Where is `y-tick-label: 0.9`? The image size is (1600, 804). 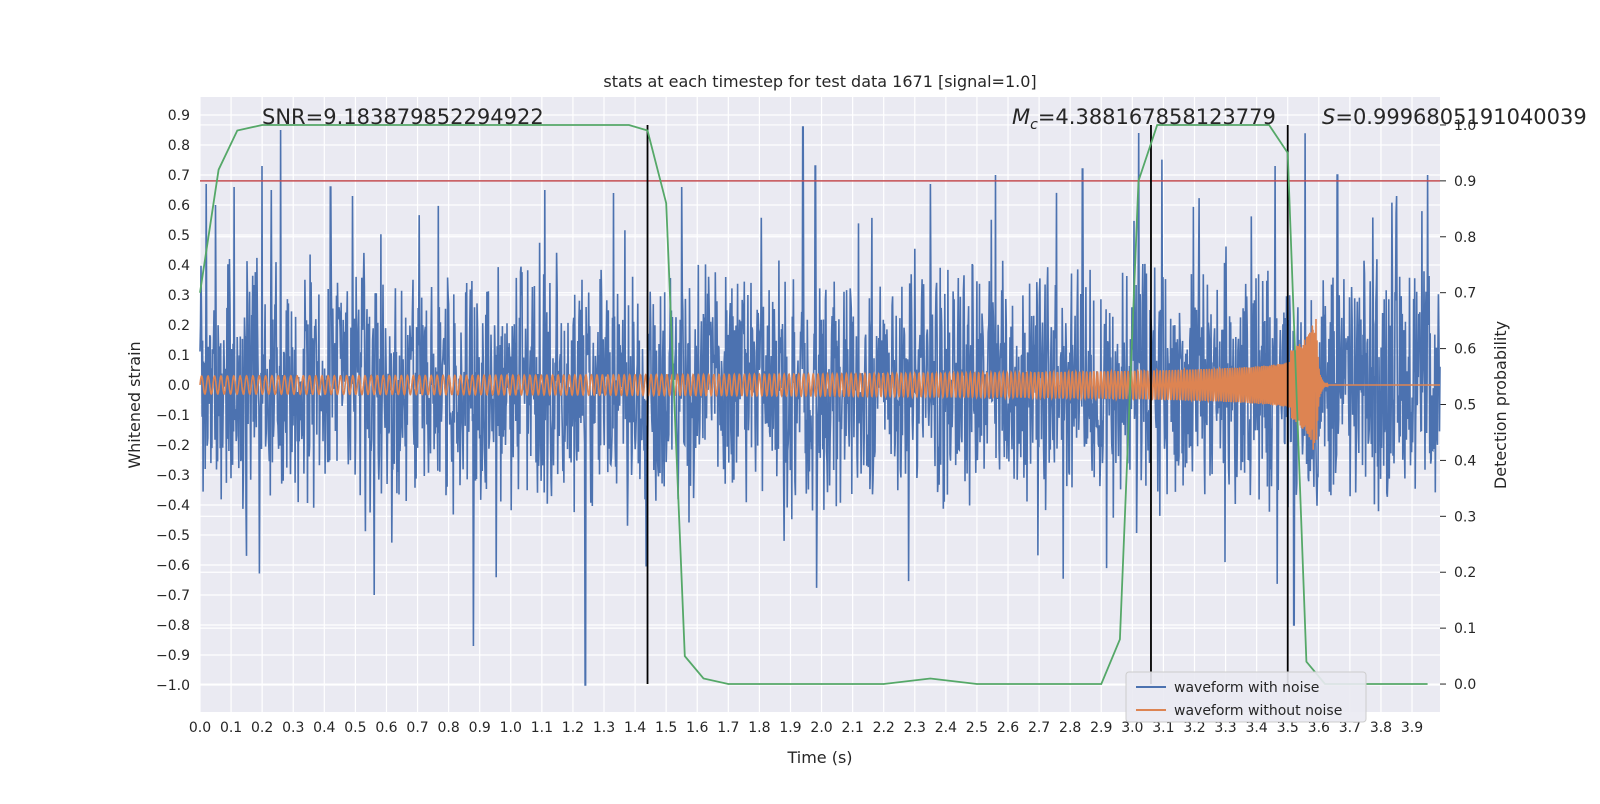 y-tick-label: 0.9 is located at coordinates (179, 116).